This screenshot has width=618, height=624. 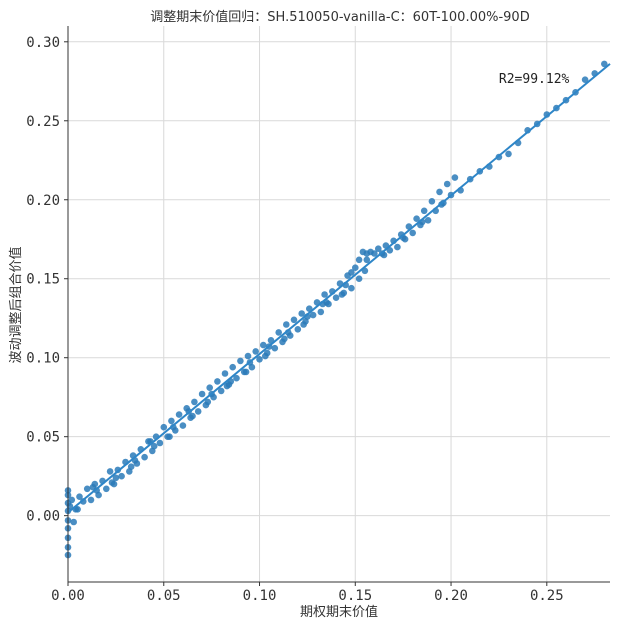 What do you see at coordinates (547, 596) in the screenshot?
I see `x-tick-label: 0.25` at bounding box center [547, 596].